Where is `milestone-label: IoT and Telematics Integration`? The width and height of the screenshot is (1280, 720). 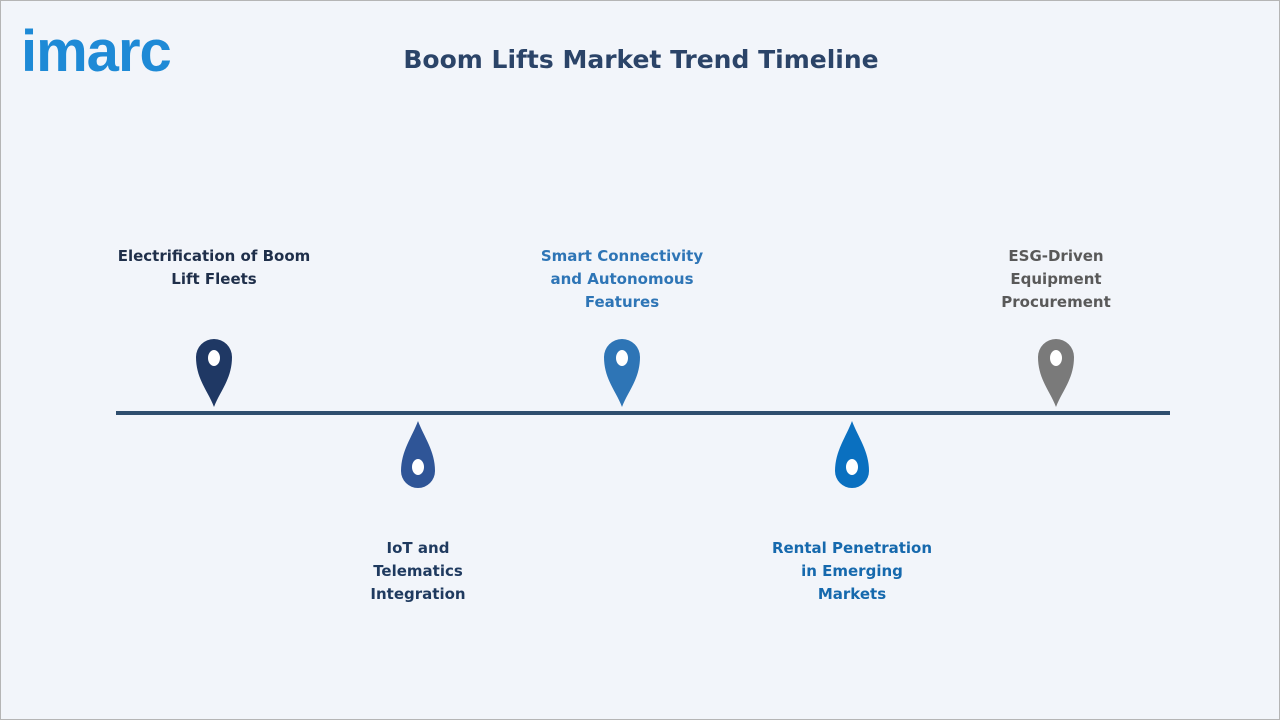
milestone-label: IoT and Telematics Integration is located at coordinates (418, 571).